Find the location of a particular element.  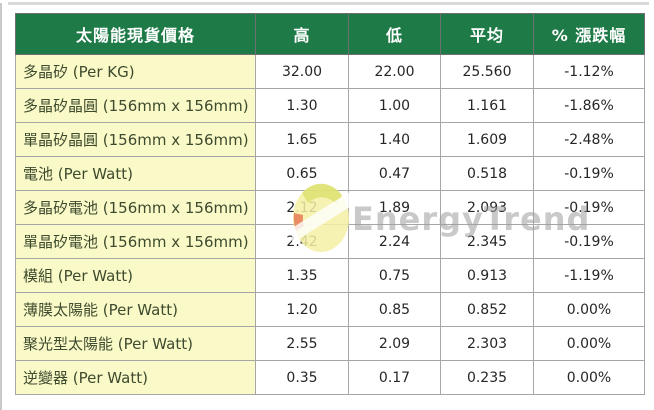

table-row: 薄膜太陽能 (Per Watt) 1.20 0.85 0.852 0.00% is located at coordinates (330, 309).